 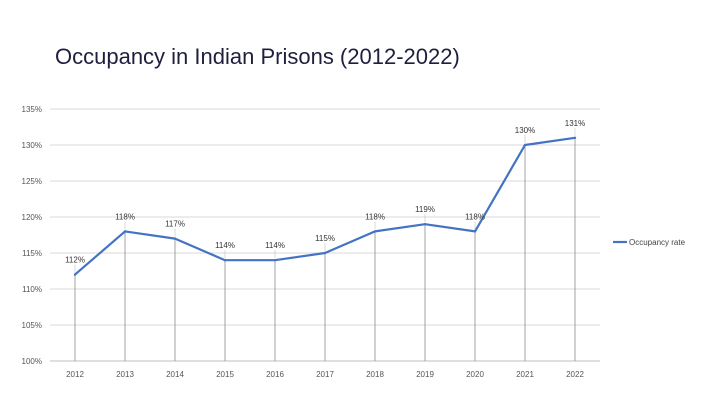 What do you see at coordinates (657, 242) in the screenshot?
I see `legend-label: Occupancy rate` at bounding box center [657, 242].